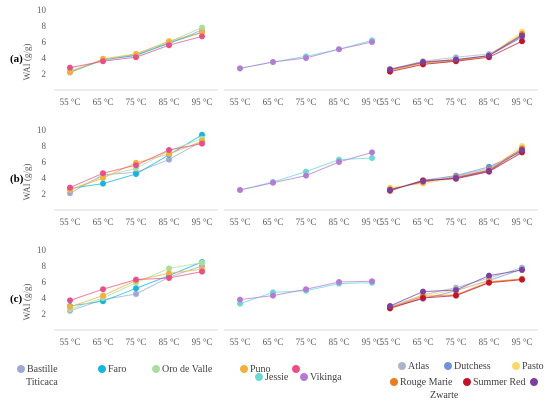 This screenshot has height=402, width=550. What do you see at coordinates (304, 377) in the screenshot?
I see `legend-marker-vikinga` at bounding box center [304, 377].